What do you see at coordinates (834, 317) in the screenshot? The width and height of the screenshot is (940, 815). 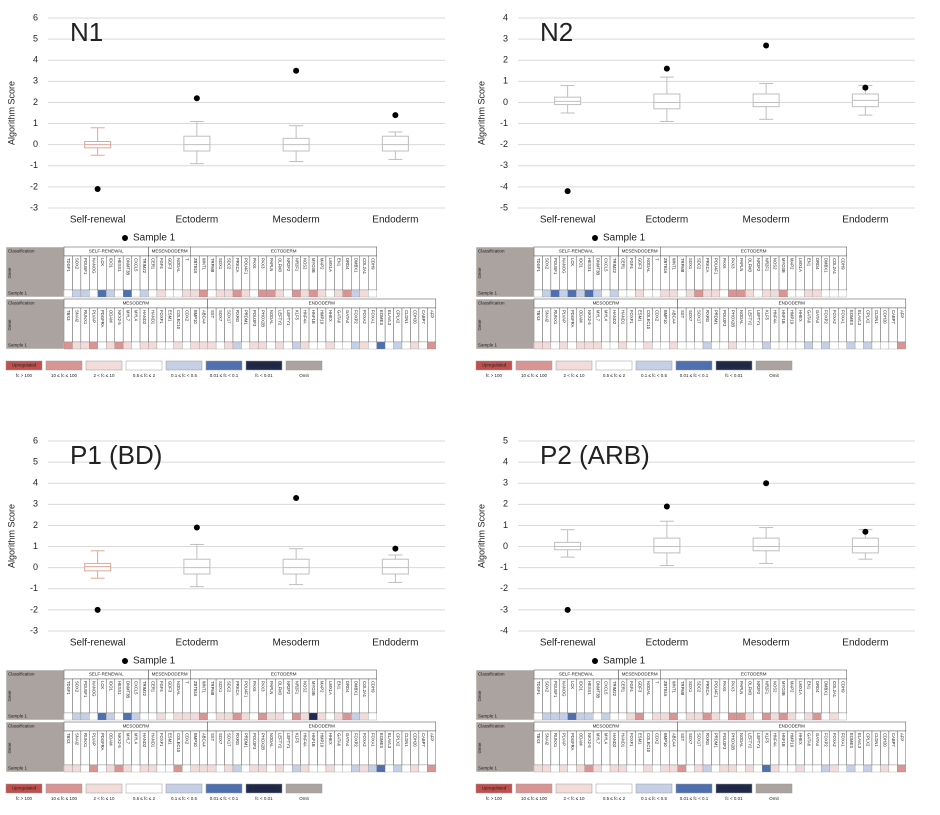 I see `gene-name: FOXA2` at bounding box center [834, 317].